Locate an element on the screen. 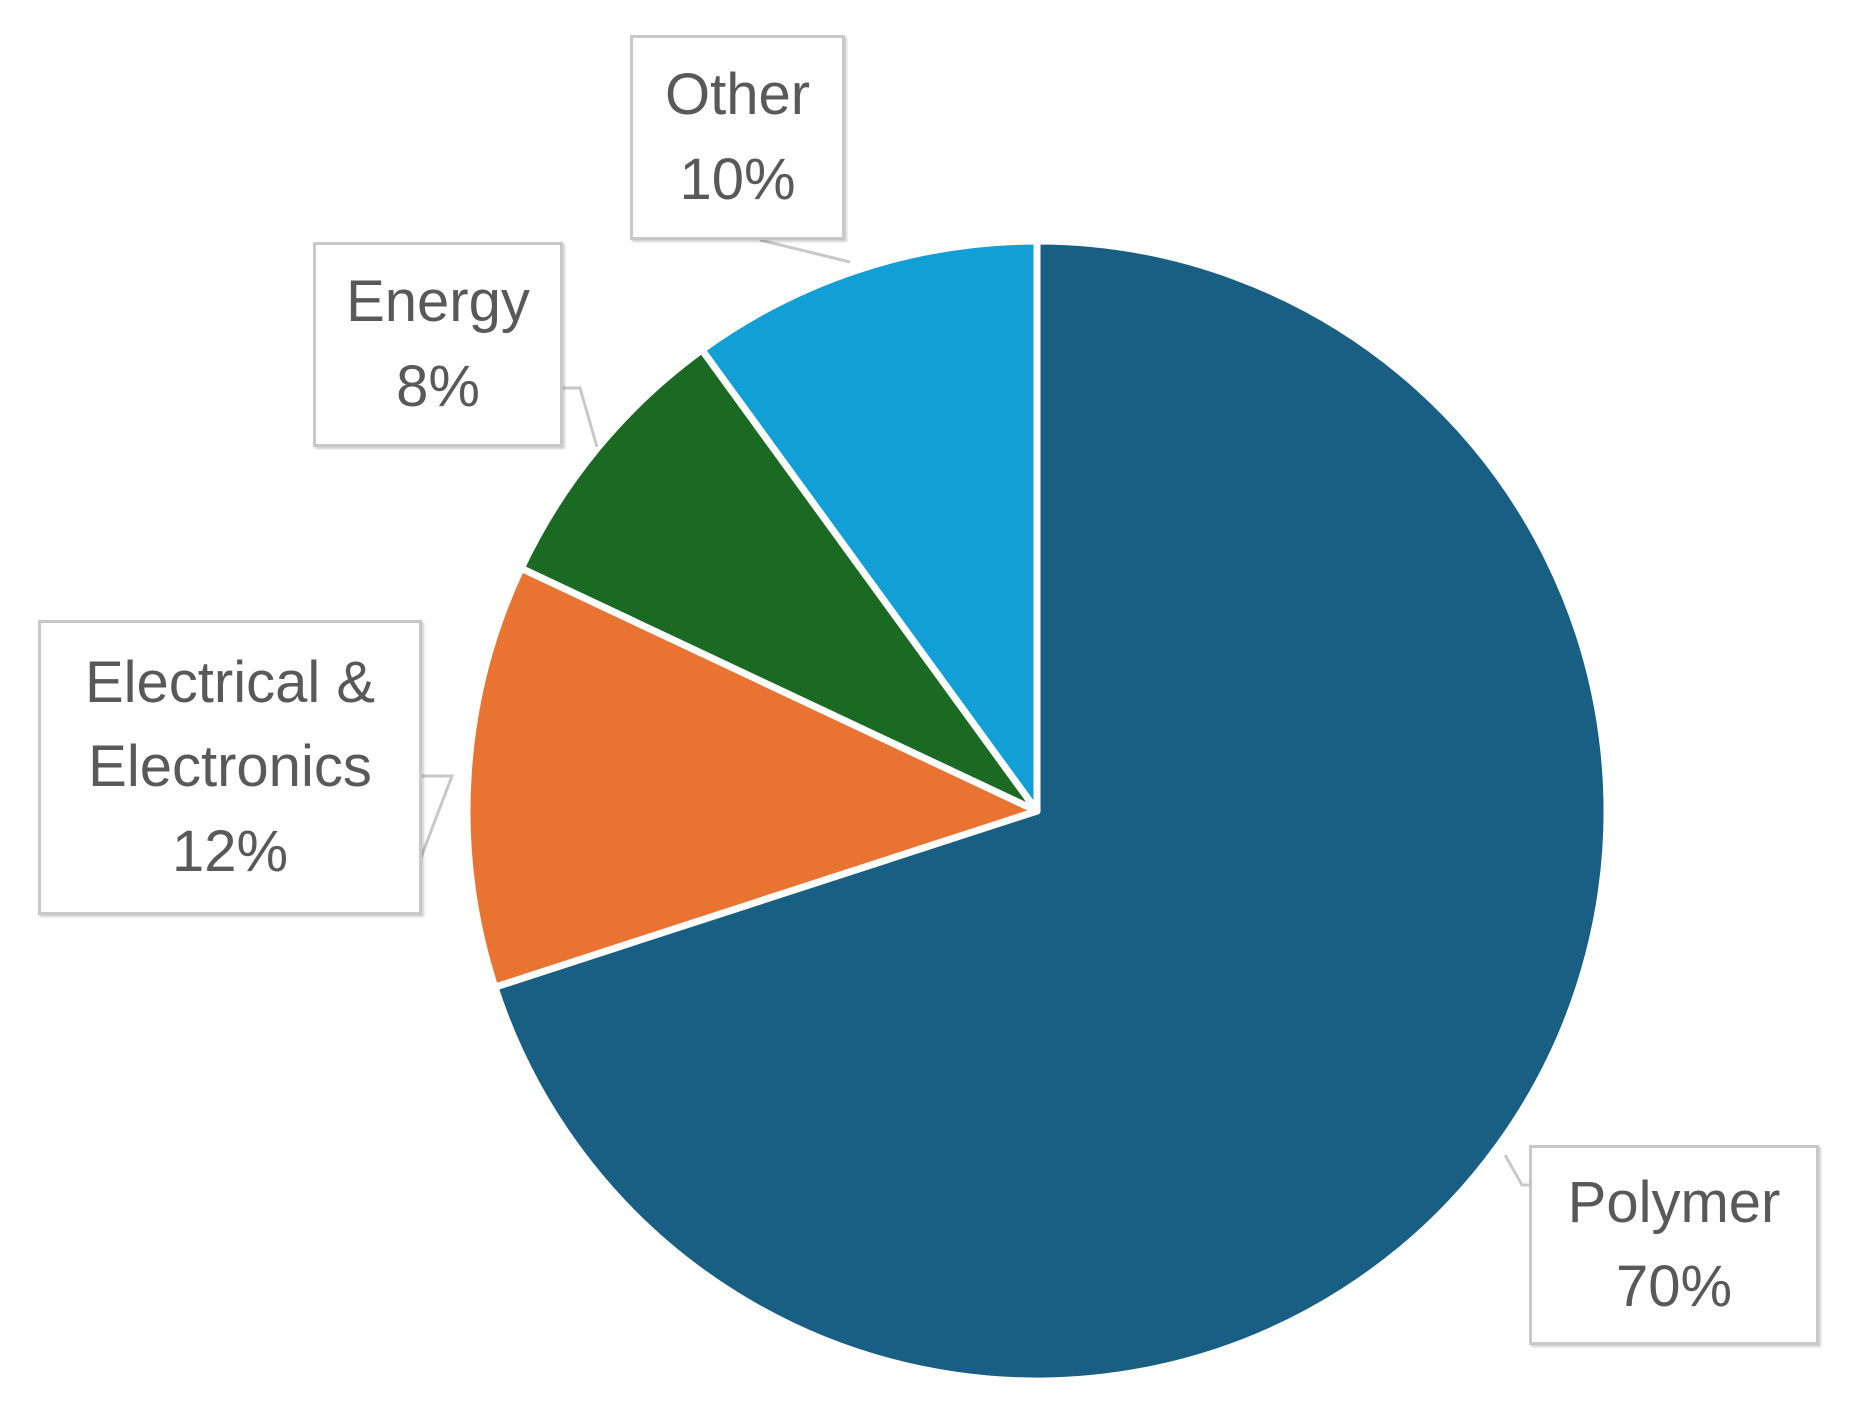 The image size is (1849, 1416). data-label-name: Electrical & is located at coordinates (230, 683).